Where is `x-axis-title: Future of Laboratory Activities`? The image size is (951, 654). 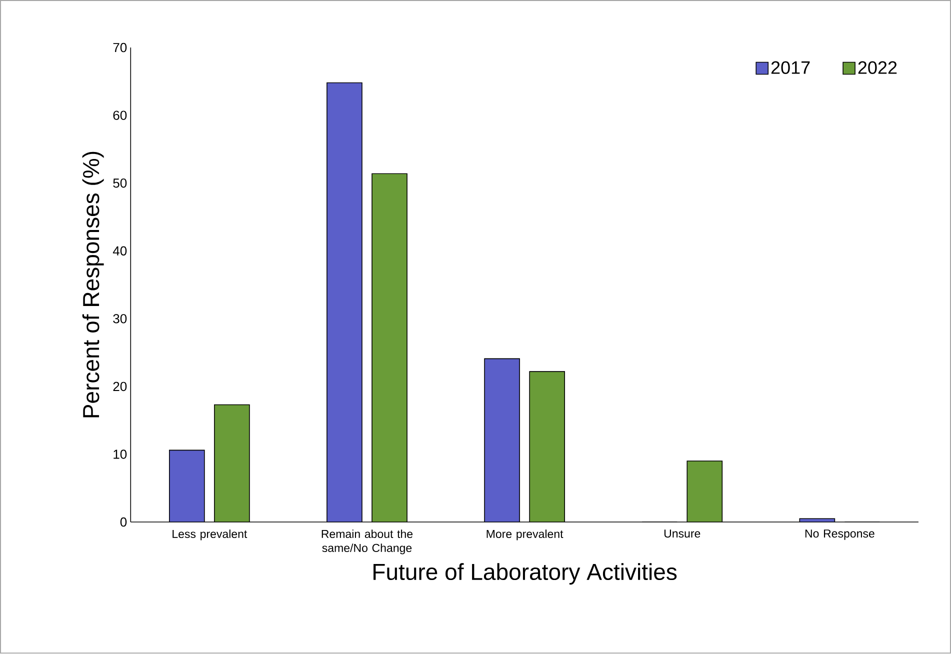
x-axis-title: Future of Laboratory Activities is located at coordinates (525, 574).